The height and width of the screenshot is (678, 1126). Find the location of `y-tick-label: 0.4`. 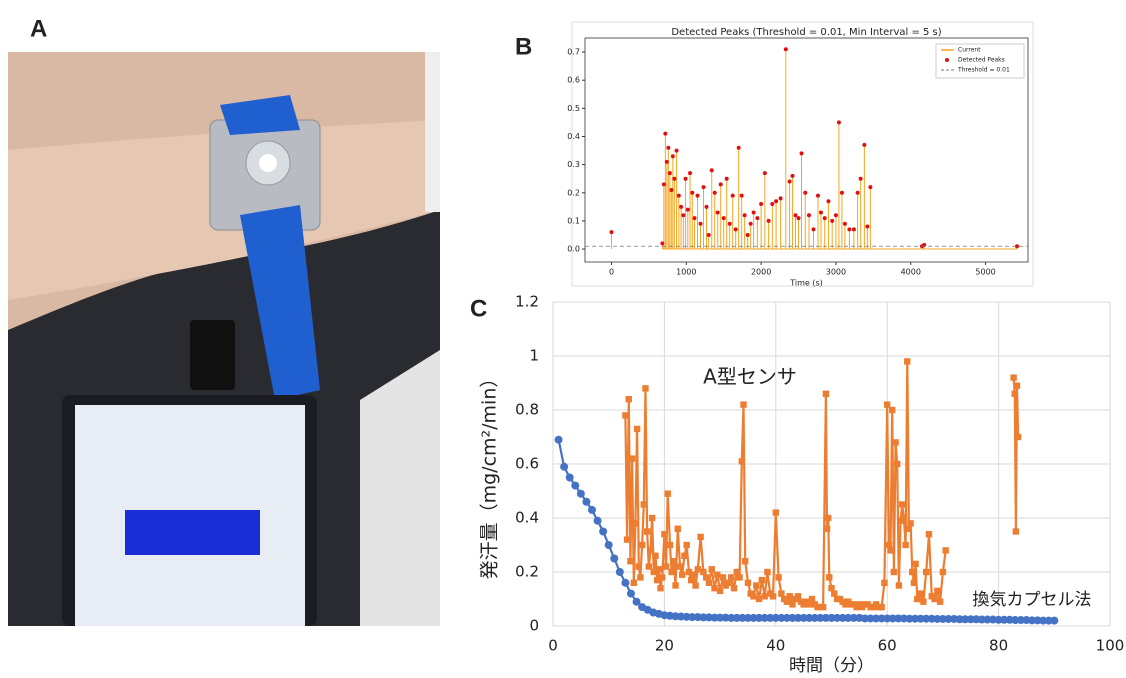

y-tick-label: 0.4 is located at coordinates (573, 136).